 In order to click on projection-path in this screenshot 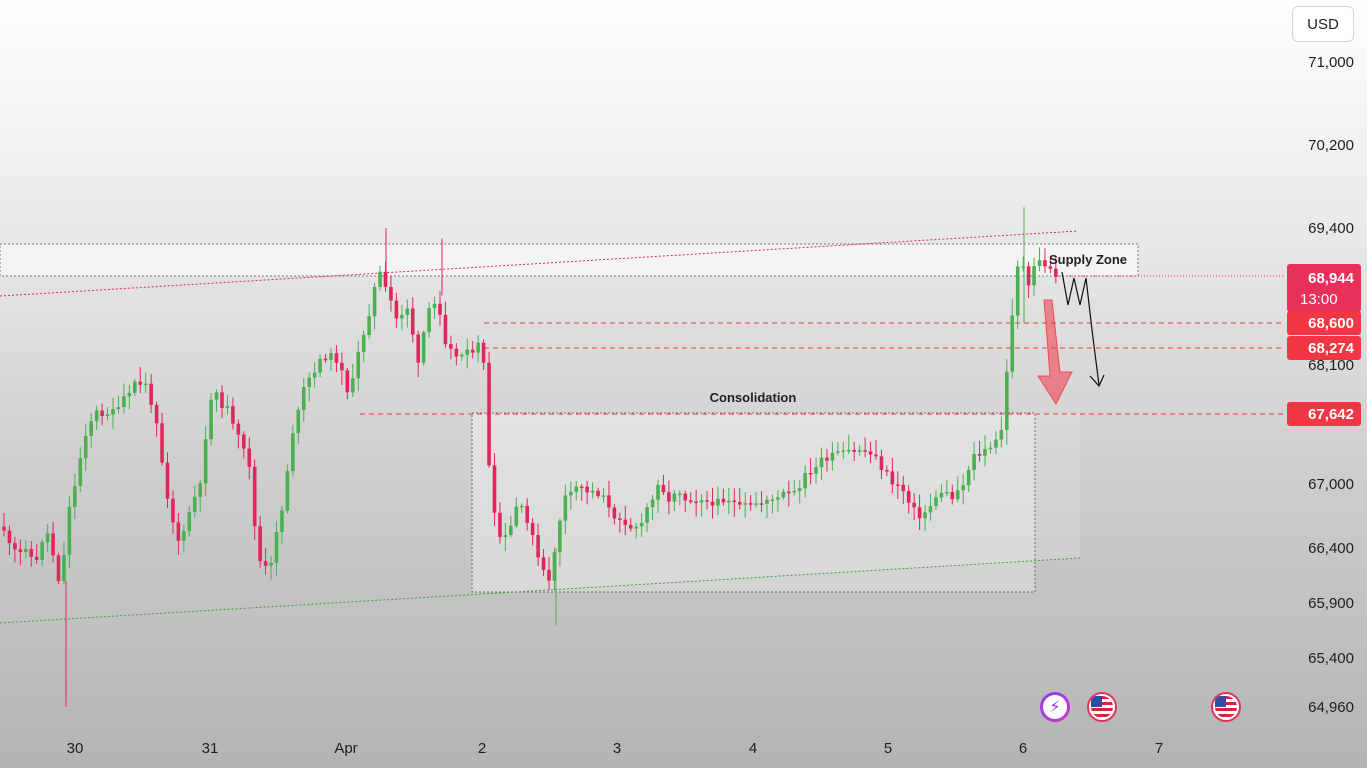, I will do `click(1080, 328)`.